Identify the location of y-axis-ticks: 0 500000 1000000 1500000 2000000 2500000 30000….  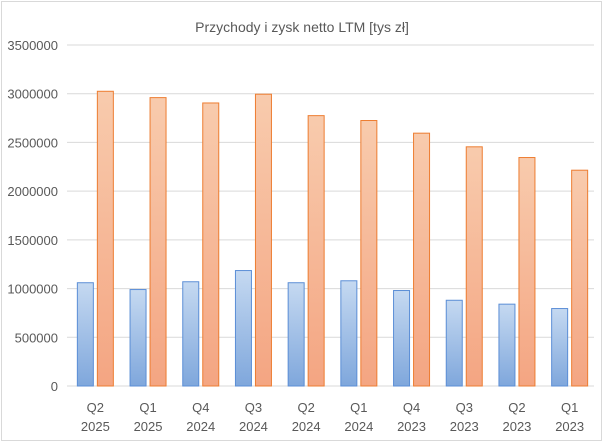
(32, 216).